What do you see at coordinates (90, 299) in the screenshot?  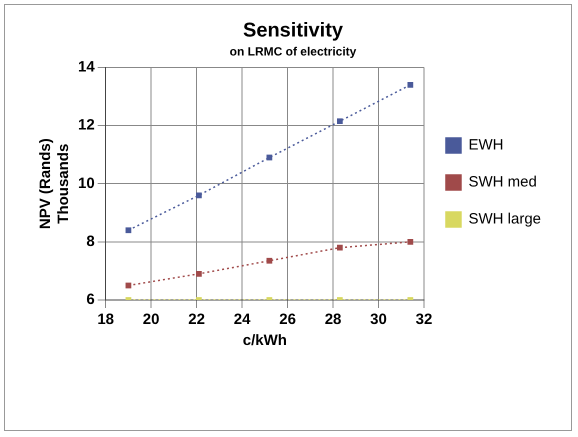 I see `y-tick-label: 6` at bounding box center [90, 299].